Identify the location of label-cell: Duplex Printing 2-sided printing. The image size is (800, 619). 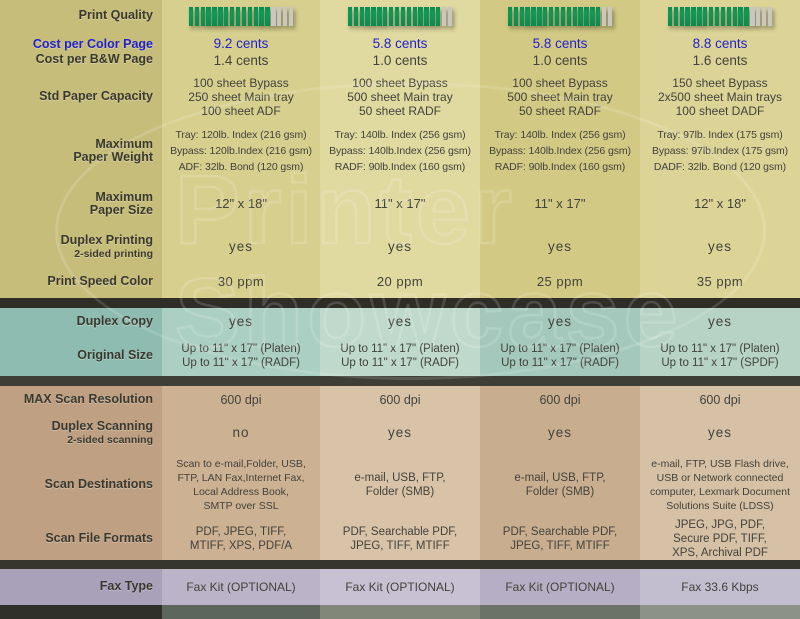
(81, 247).